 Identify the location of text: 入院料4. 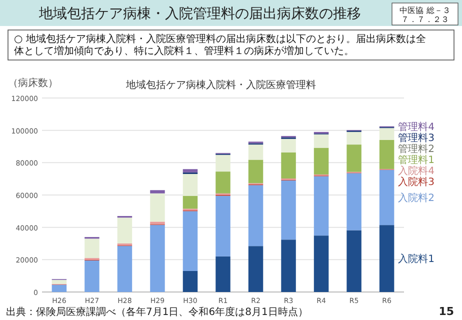
(416, 171).